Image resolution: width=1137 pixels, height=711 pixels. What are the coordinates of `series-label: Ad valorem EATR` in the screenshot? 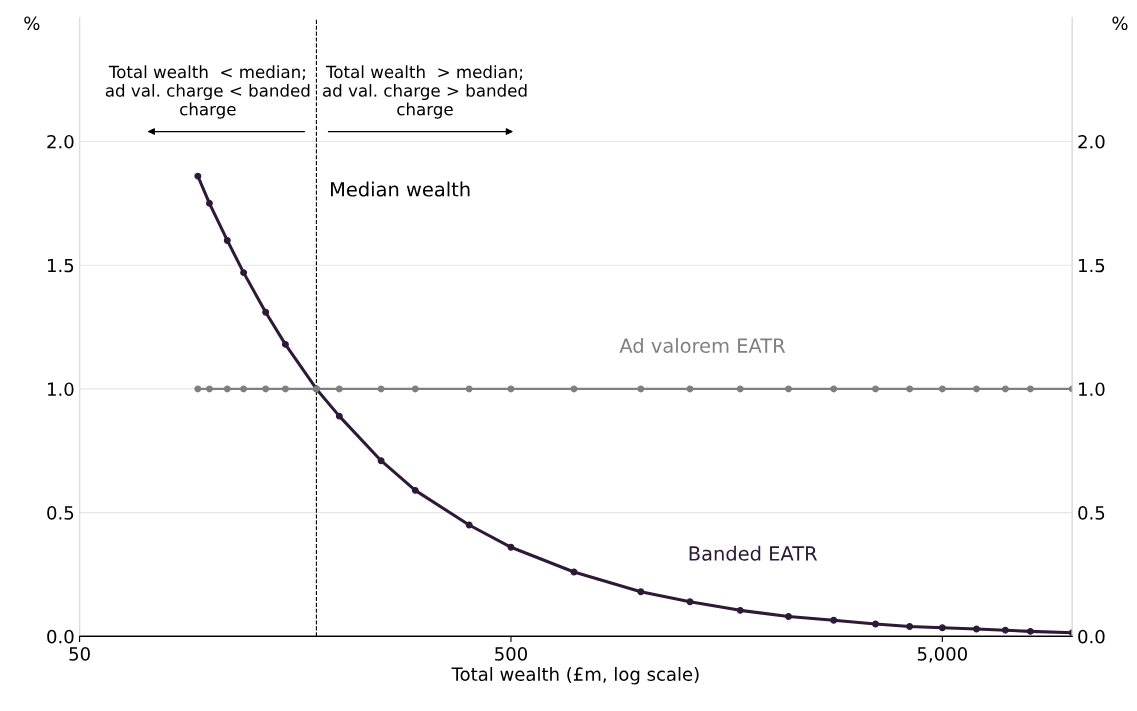 It's located at (702, 345).